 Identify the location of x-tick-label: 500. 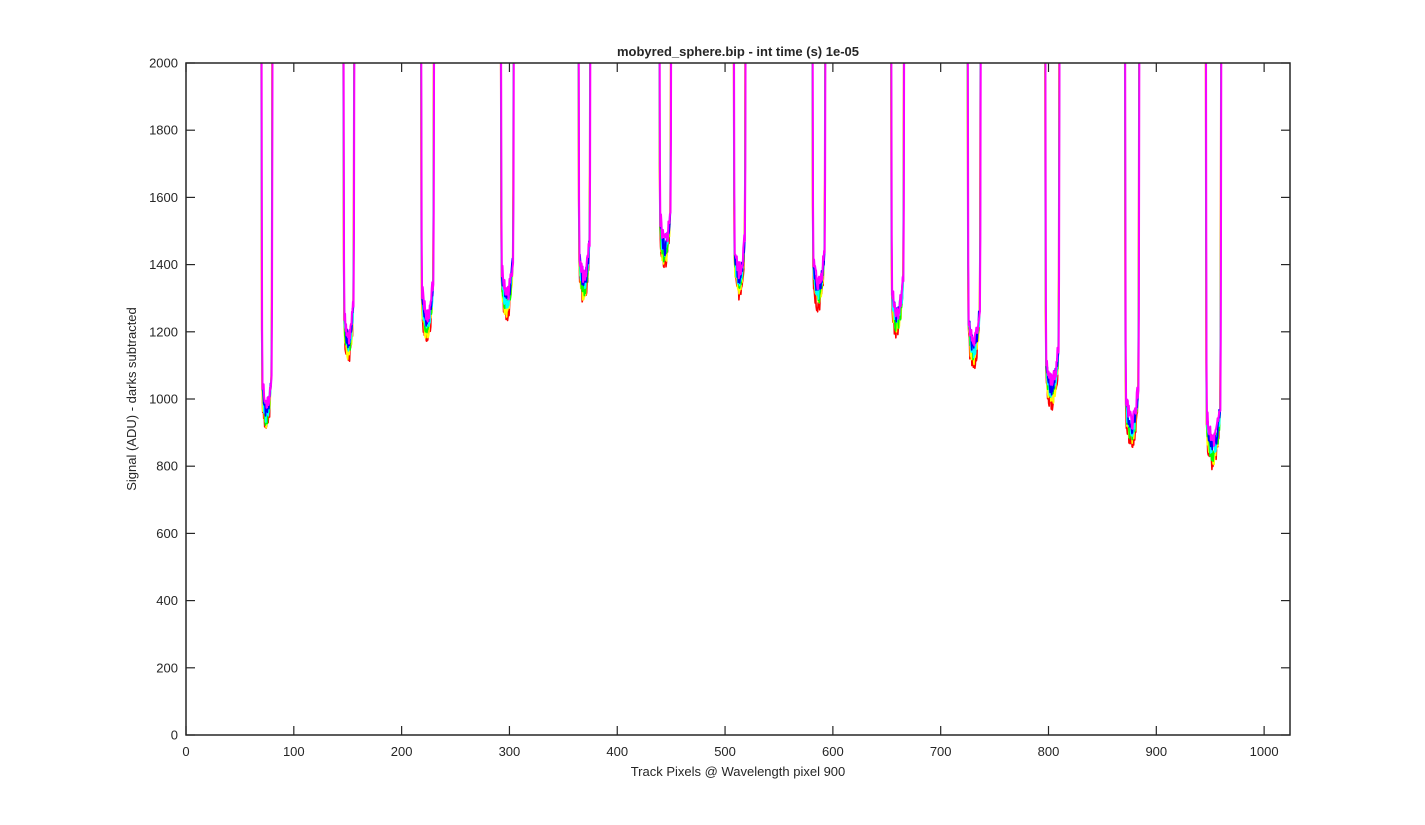
(725, 751).